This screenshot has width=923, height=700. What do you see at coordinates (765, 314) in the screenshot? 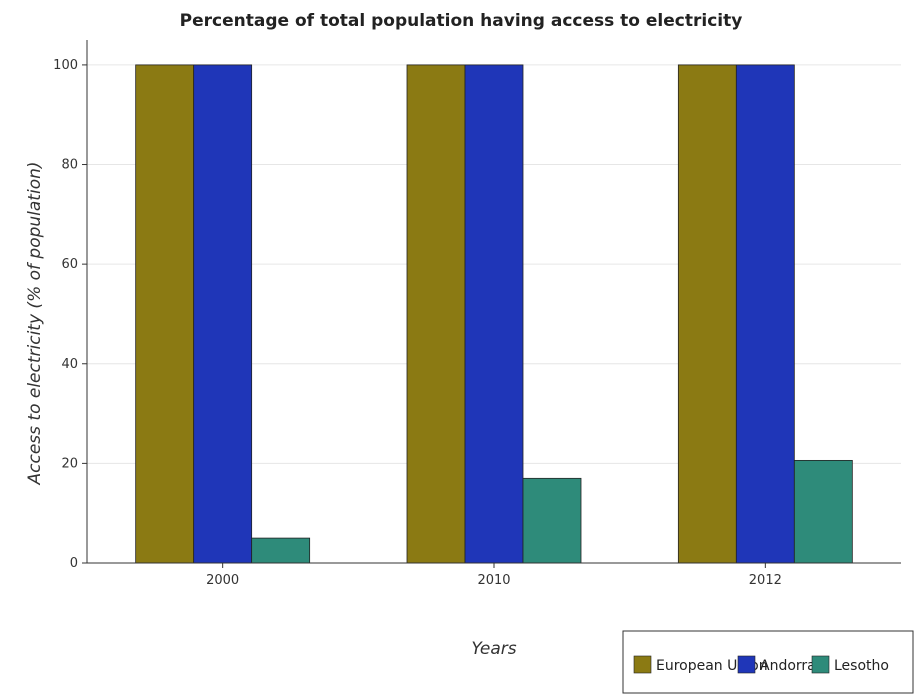
I see `bar-andorra-2012` at bounding box center [765, 314].